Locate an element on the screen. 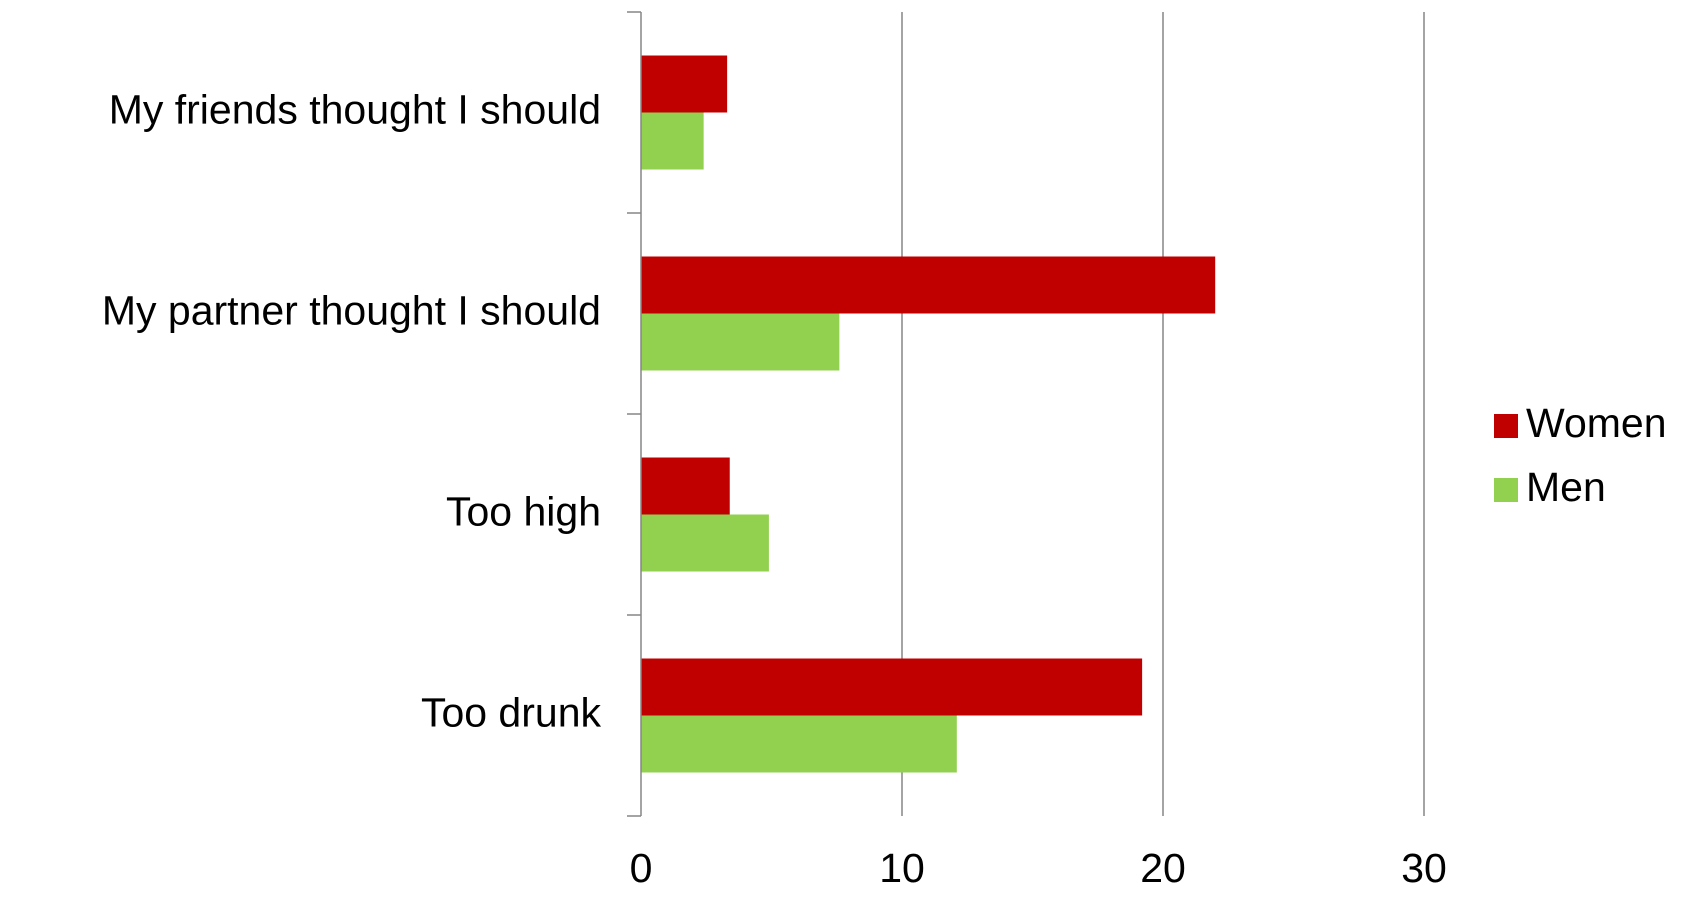 The width and height of the screenshot is (1703, 901). legend-label-men: Men is located at coordinates (1566, 487).